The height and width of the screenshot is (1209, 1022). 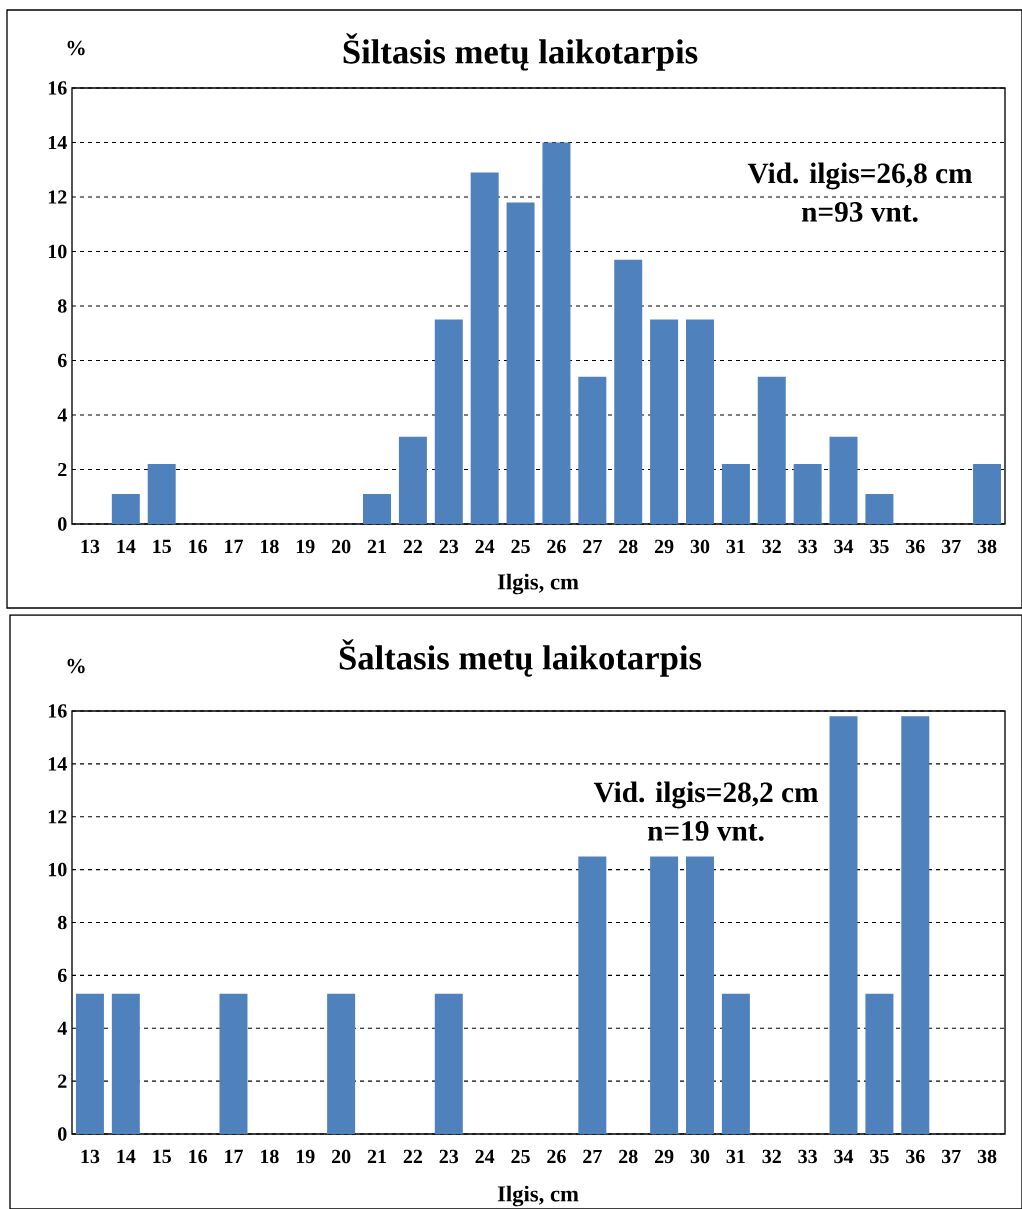 I want to click on annotation: Vid. ilgis=26,8 cm, so click(x=860, y=176).